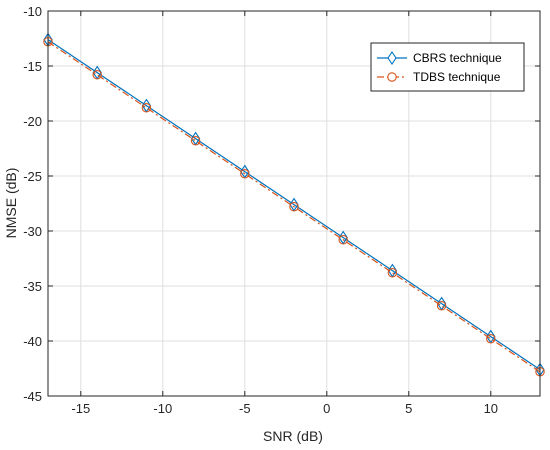  What do you see at coordinates (32, 341) in the screenshot?
I see `y-tick-label: -40` at bounding box center [32, 341].